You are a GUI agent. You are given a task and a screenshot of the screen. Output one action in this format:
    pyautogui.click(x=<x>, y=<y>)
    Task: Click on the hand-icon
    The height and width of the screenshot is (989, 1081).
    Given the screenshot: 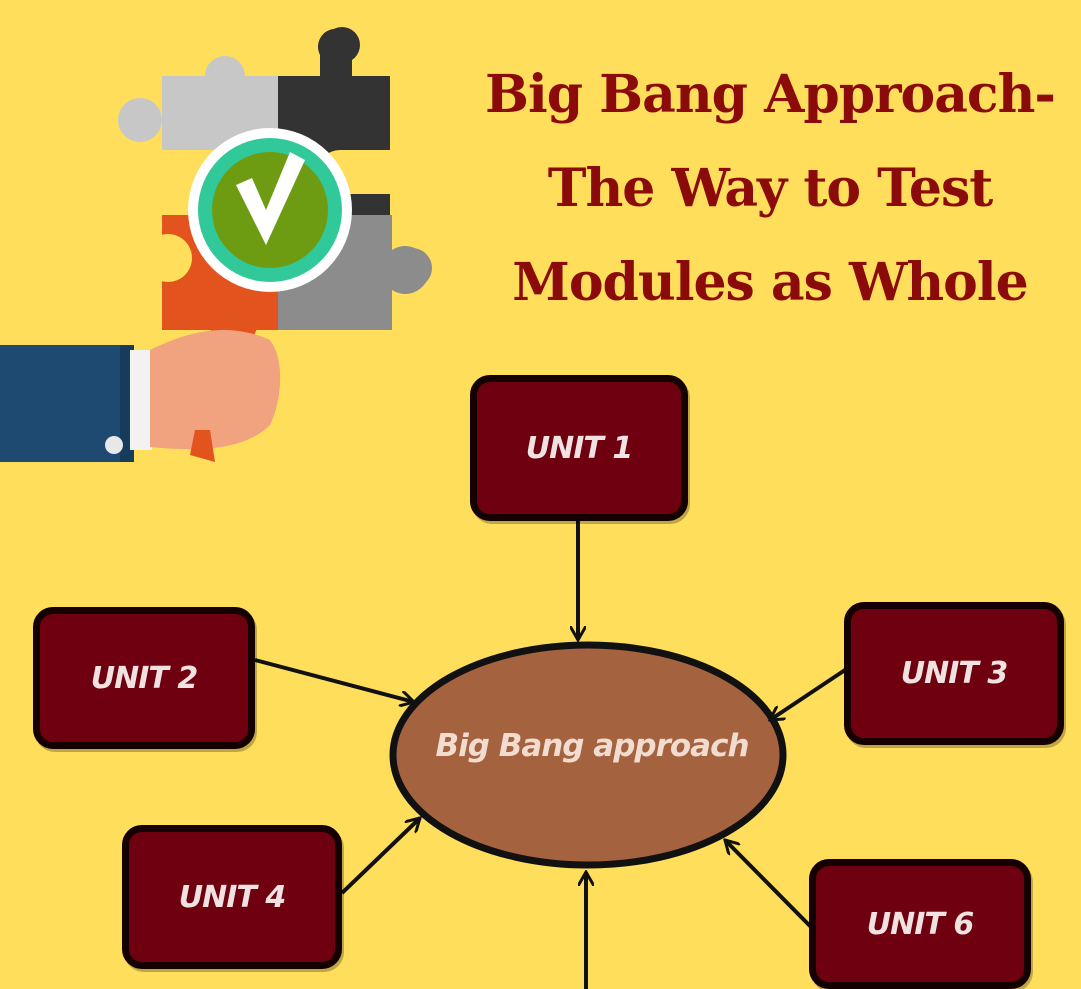 What is the action you would take?
    pyautogui.click(x=140, y=395)
    